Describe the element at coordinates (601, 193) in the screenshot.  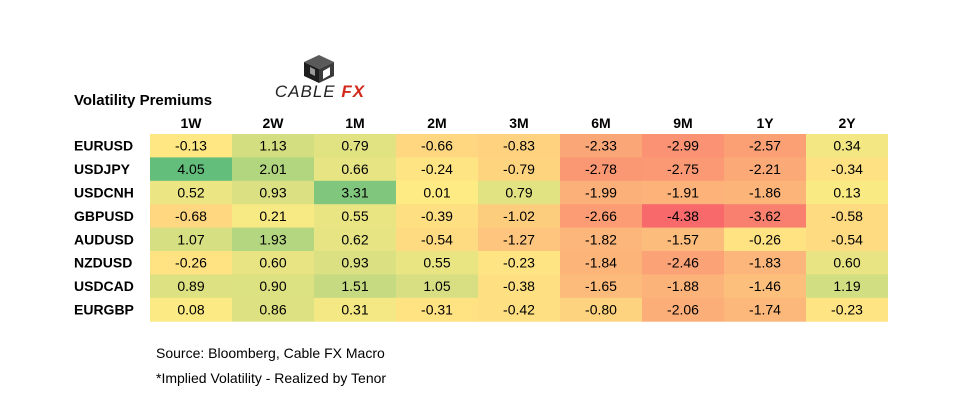
I see `cell-value: -1.99` at that location.